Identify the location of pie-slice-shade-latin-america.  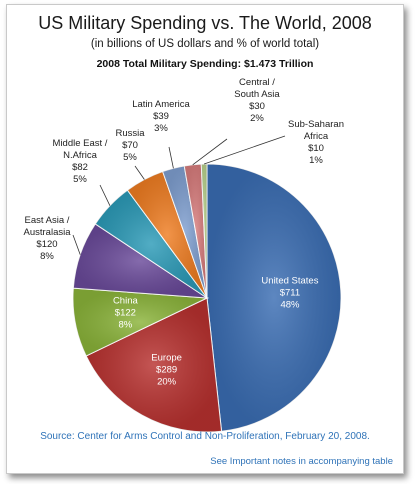
(184, 231).